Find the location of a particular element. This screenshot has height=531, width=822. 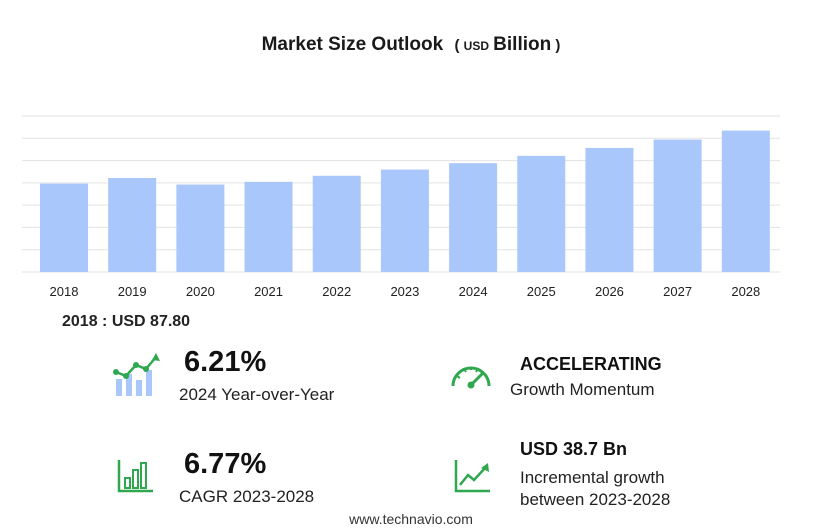

bar-2024 is located at coordinates (473, 217).